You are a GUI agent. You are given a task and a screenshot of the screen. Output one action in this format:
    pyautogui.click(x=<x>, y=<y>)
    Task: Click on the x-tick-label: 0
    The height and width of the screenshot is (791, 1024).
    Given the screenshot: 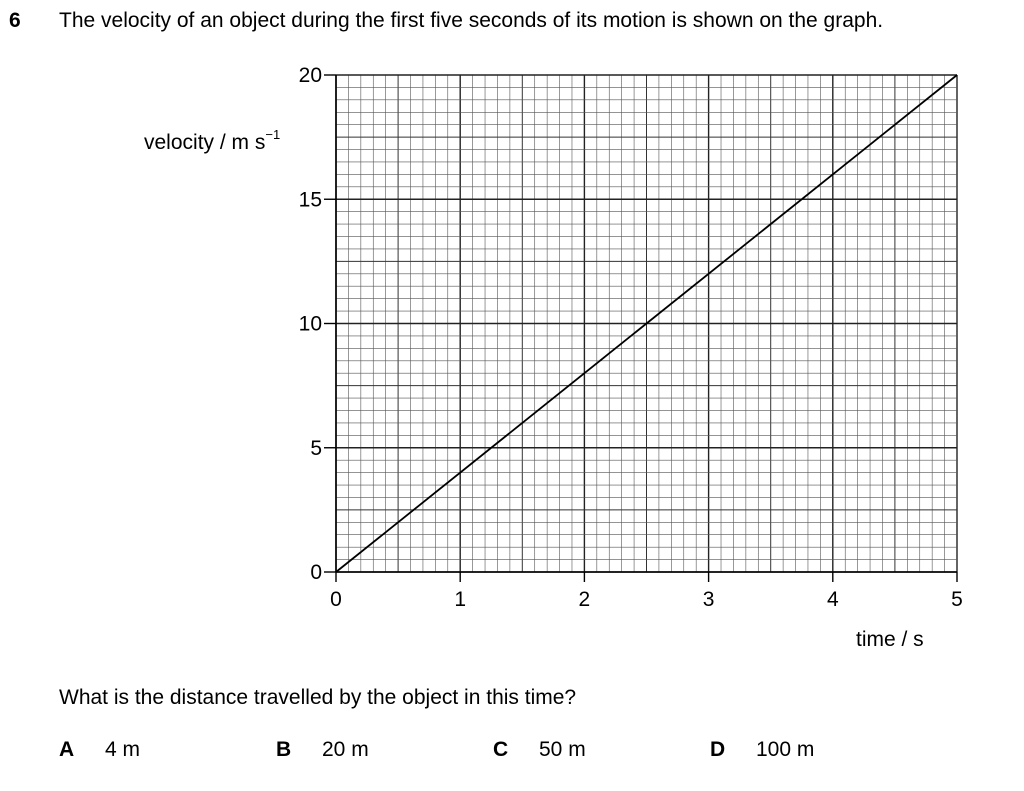 What is the action you would take?
    pyautogui.click(x=336, y=599)
    